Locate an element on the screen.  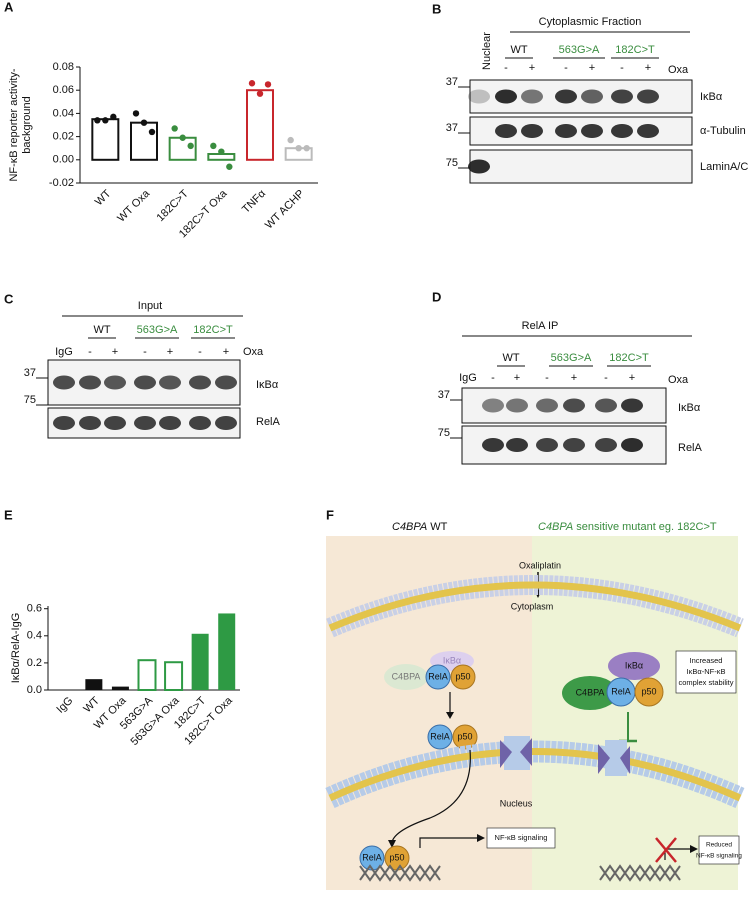
y-axis-label: background is located at coordinates (27, 125).